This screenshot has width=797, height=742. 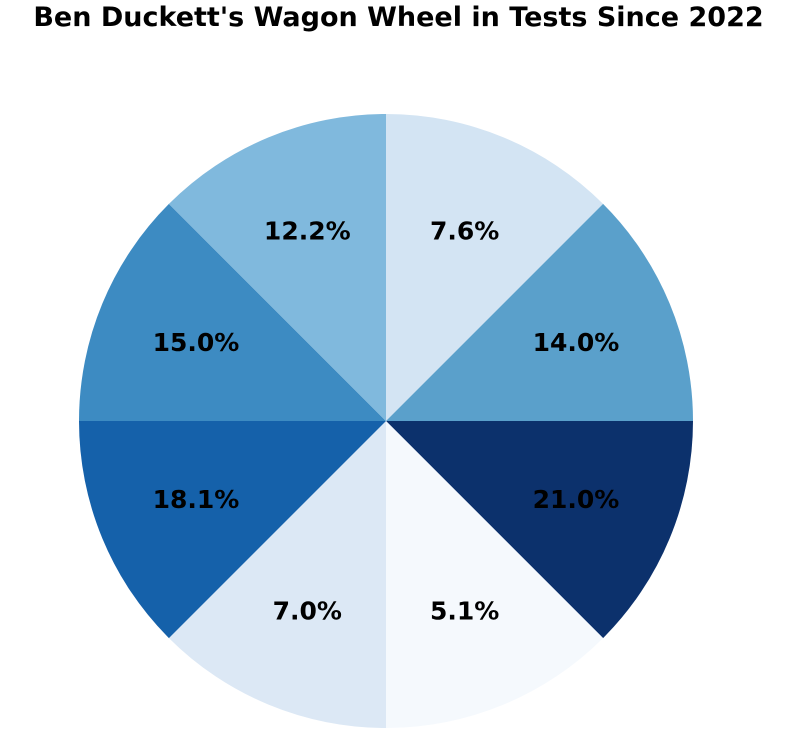 I want to click on slice-label-3: 21.0%, so click(x=576, y=499).